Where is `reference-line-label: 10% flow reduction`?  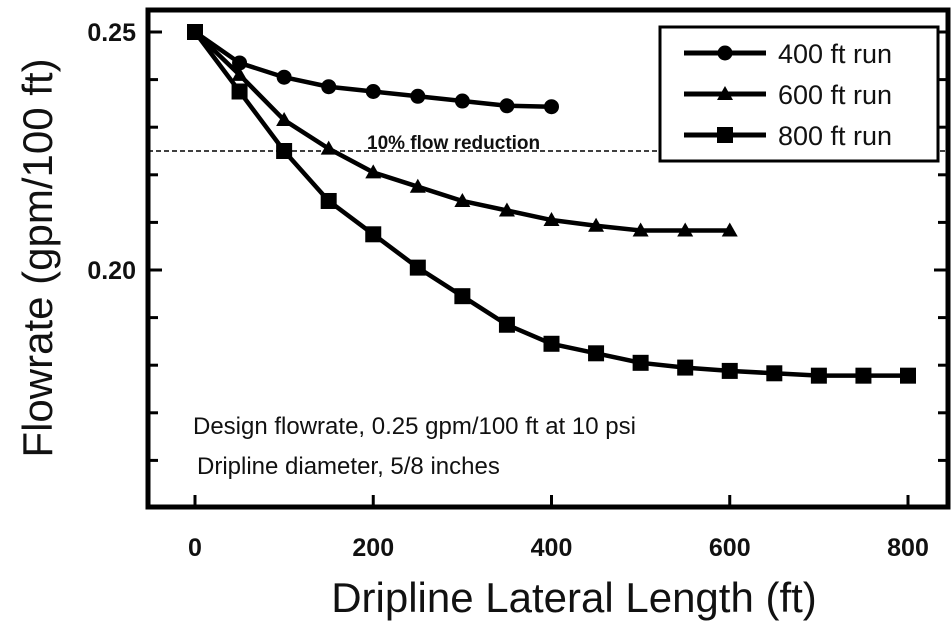 reference-line-label: 10% flow reduction is located at coordinates (453, 143).